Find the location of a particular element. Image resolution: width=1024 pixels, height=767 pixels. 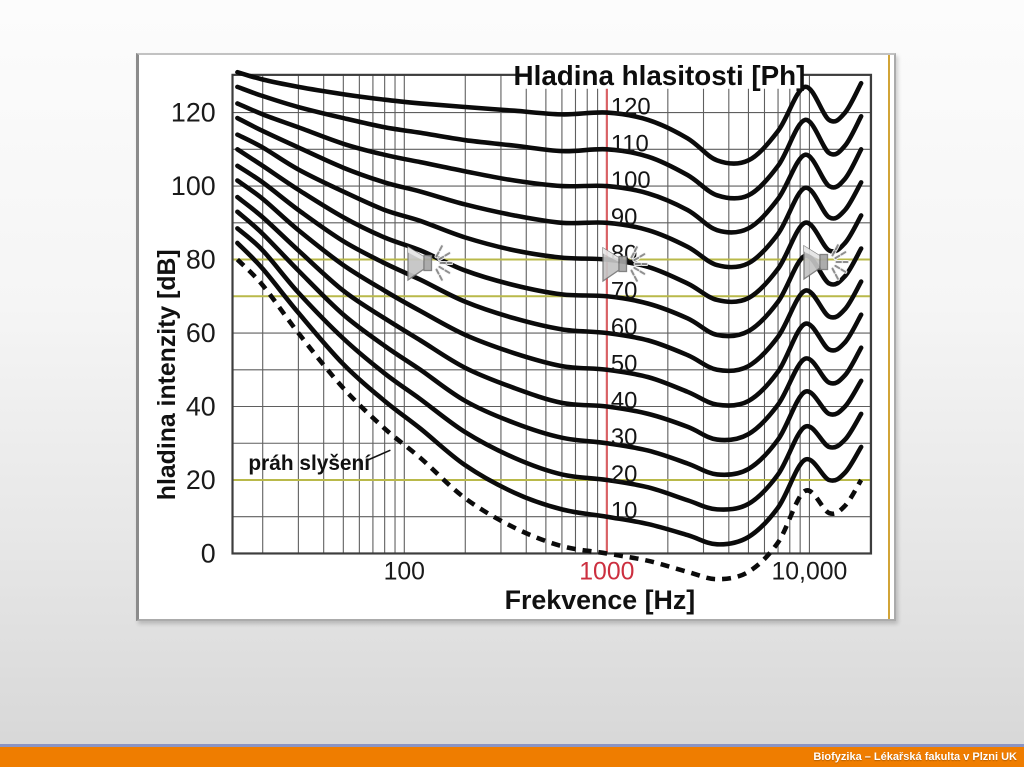

curve-label-40: 40 is located at coordinates (624, 400).